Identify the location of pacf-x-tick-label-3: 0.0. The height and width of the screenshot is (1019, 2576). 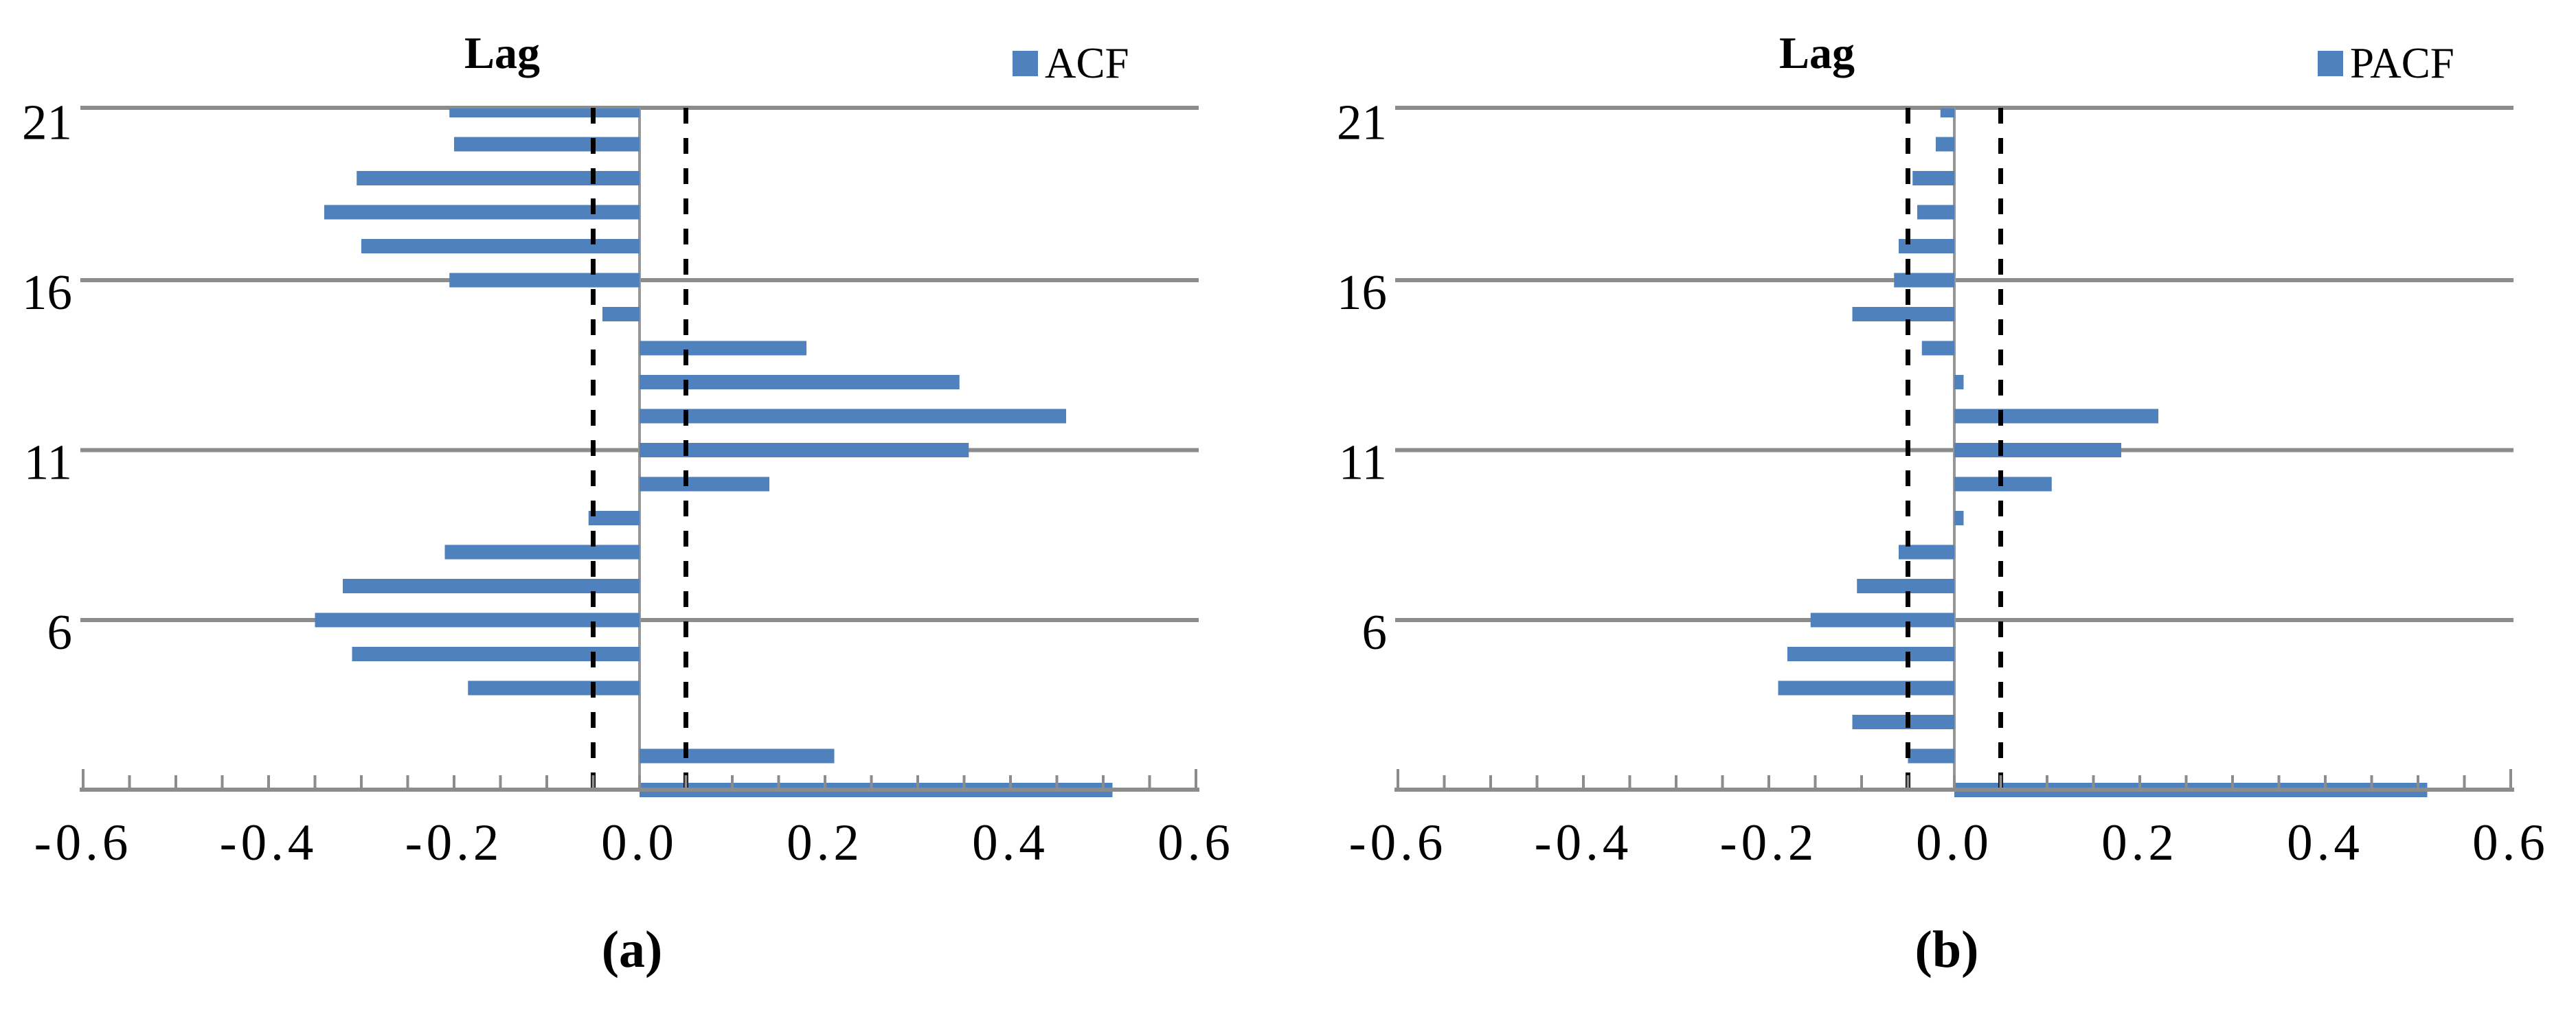
(1954, 842).